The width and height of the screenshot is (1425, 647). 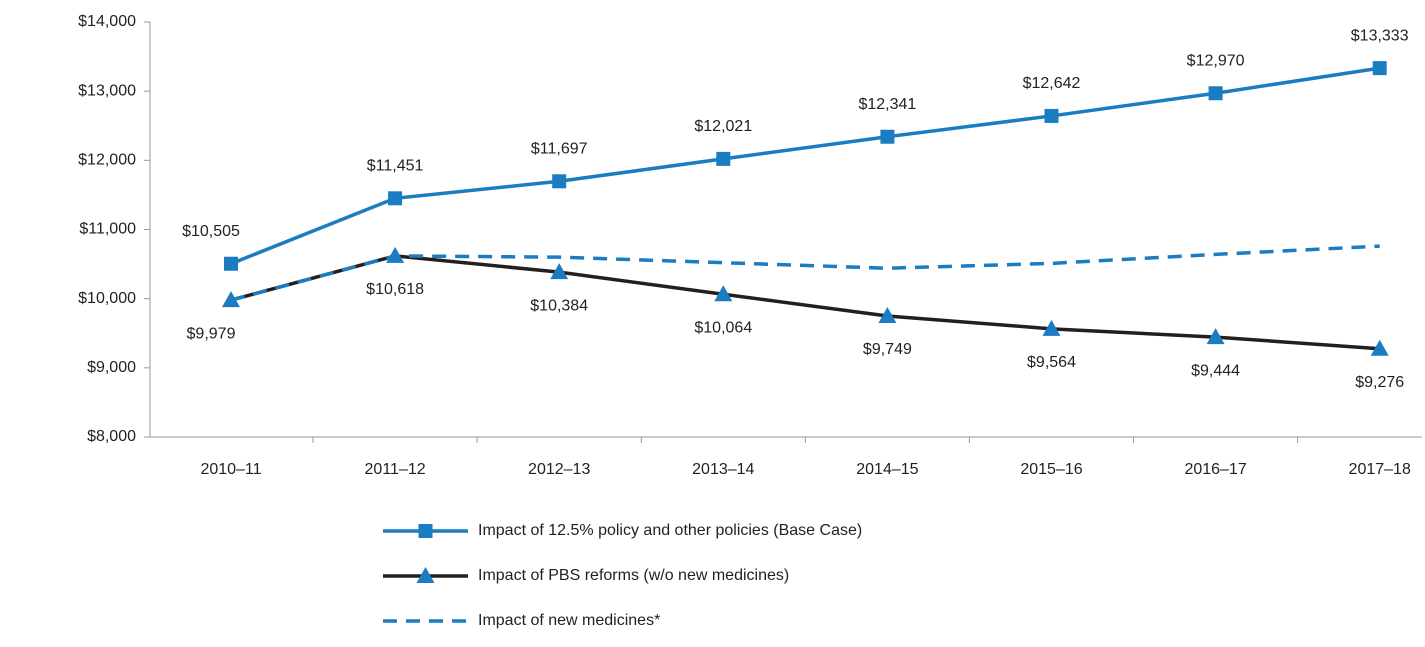 I want to click on x-tick-label: 2015–16, so click(x=1051, y=469).